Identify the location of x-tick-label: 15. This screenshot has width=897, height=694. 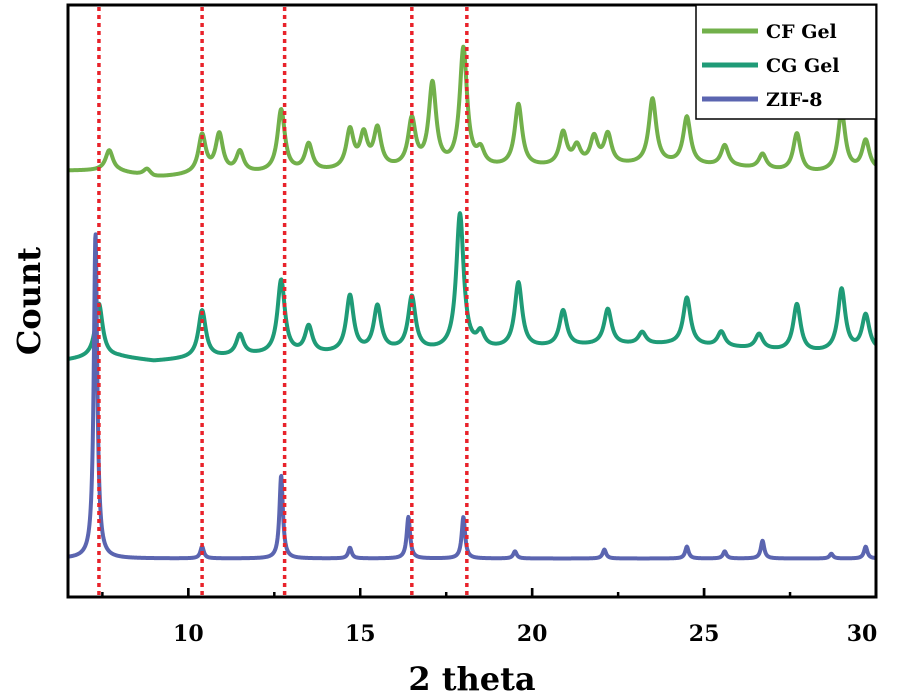
(360, 634).